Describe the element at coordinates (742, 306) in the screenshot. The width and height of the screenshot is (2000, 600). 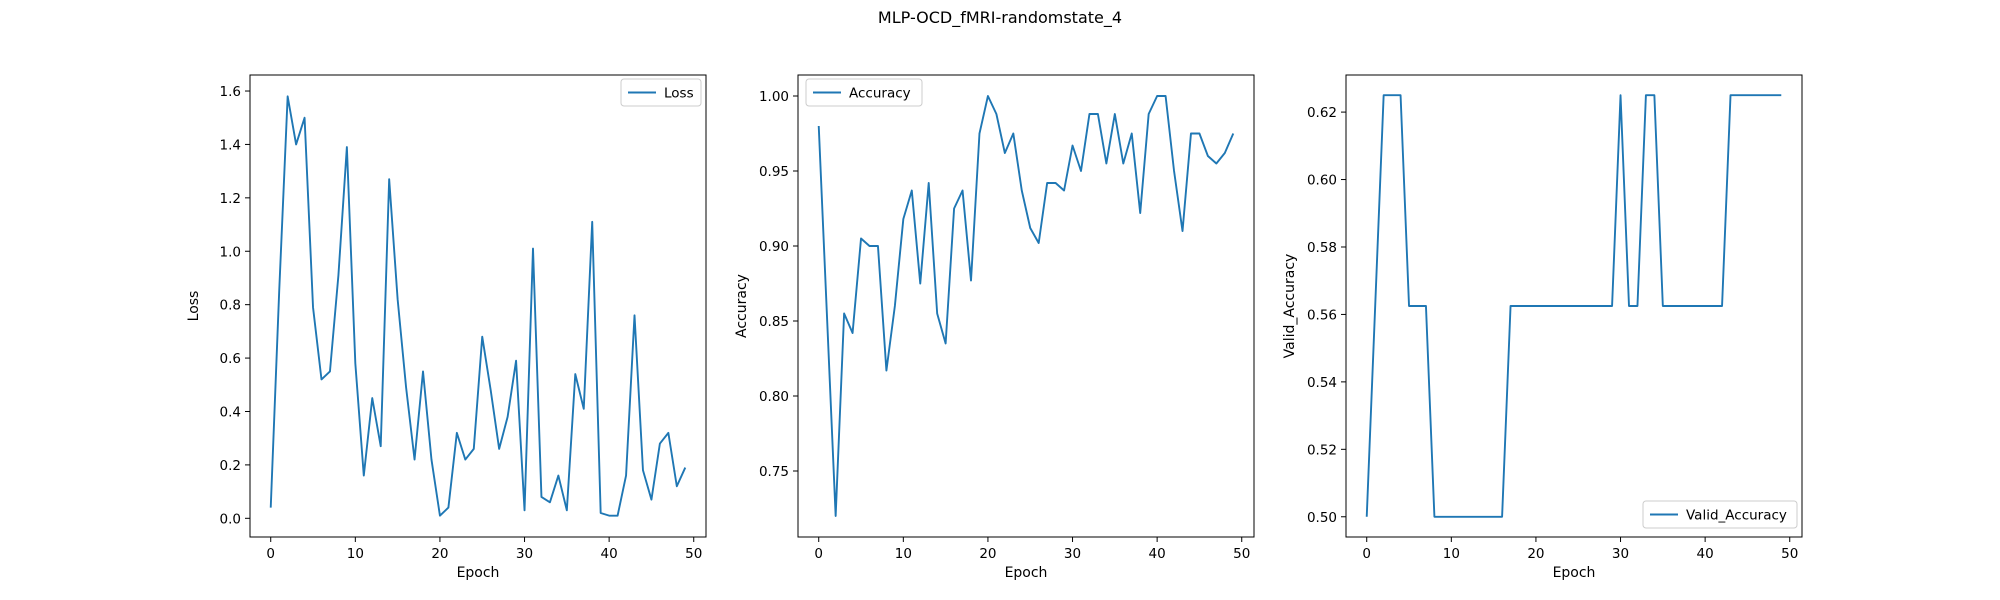
I see `y-axis-label: Accuracy` at that location.